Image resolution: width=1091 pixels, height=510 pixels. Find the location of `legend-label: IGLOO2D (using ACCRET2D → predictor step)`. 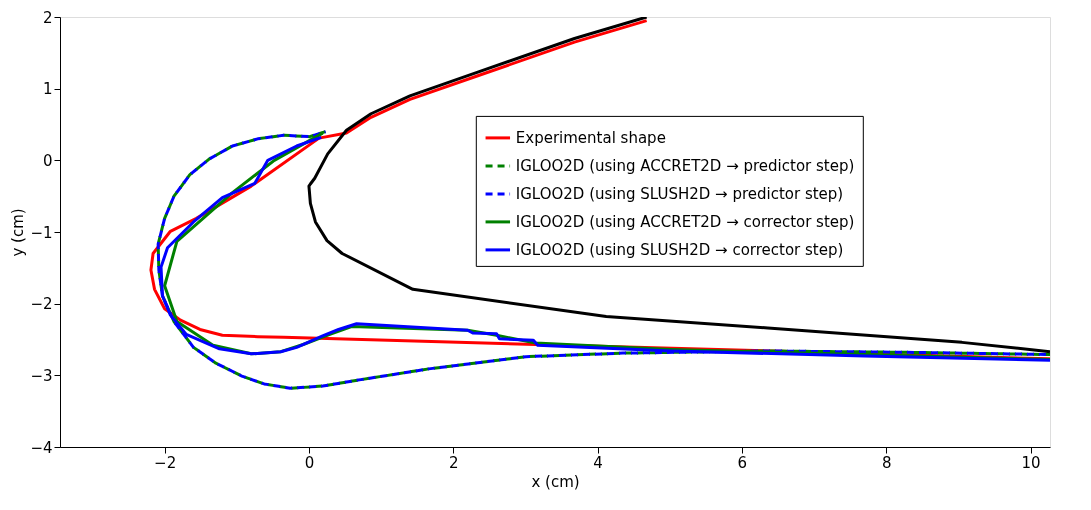

legend-label: IGLOO2D (using ACCRET2D → predictor step) is located at coordinates (685, 165).